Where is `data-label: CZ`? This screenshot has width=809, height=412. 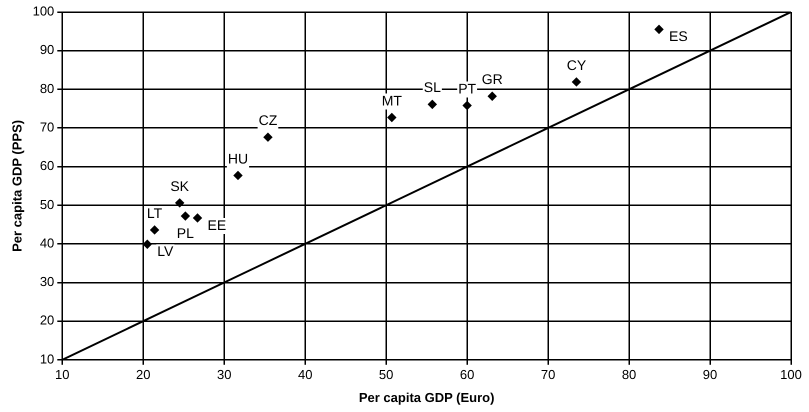 data-label: CZ is located at coordinates (268, 120).